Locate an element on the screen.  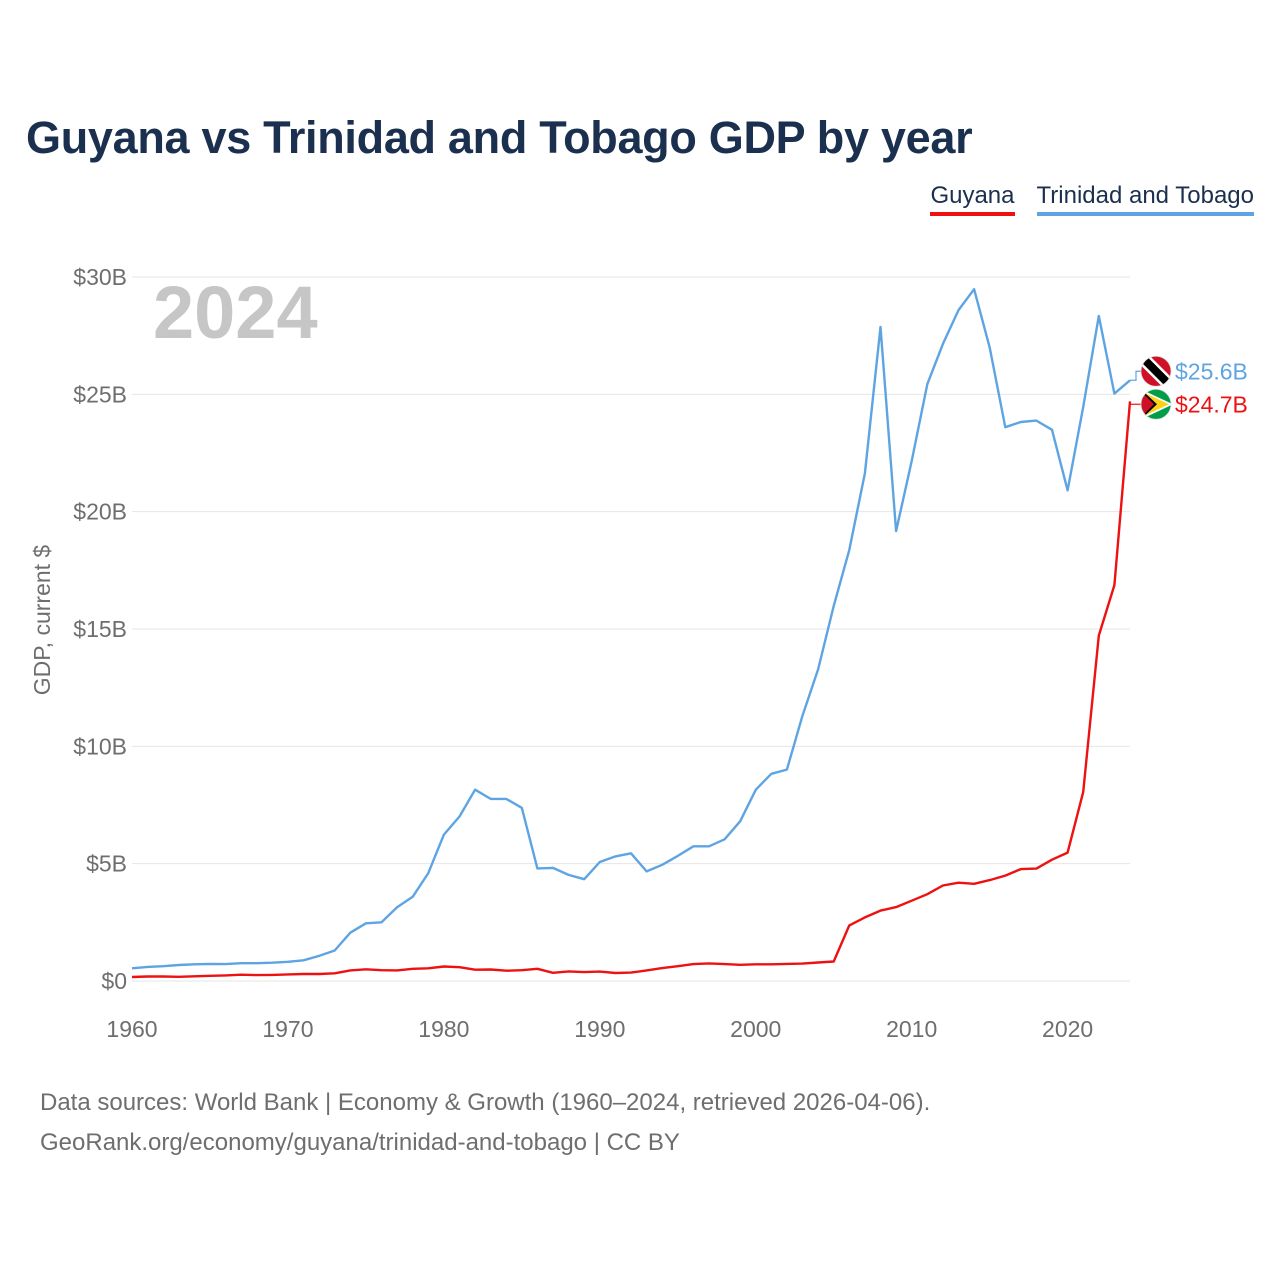
x-tick-label: 1960 is located at coordinates (131, 1029).